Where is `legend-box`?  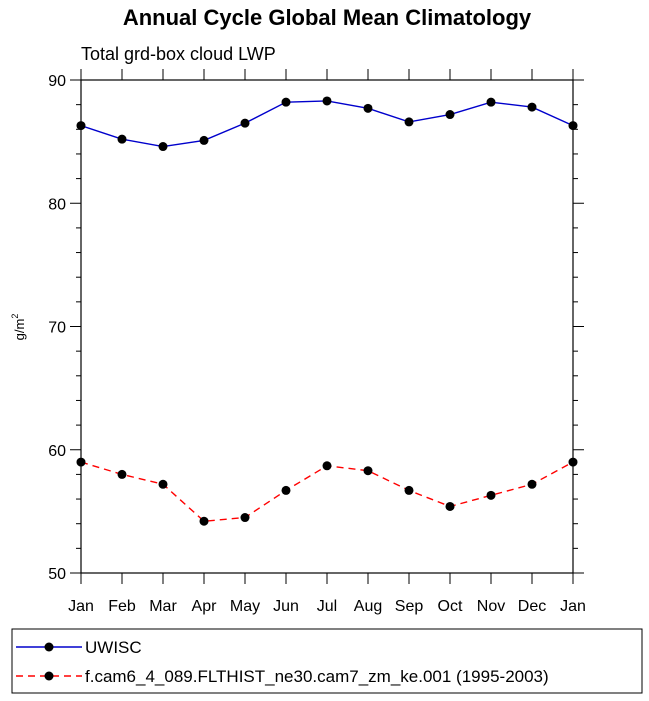 legend-box is located at coordinates (327, 661).